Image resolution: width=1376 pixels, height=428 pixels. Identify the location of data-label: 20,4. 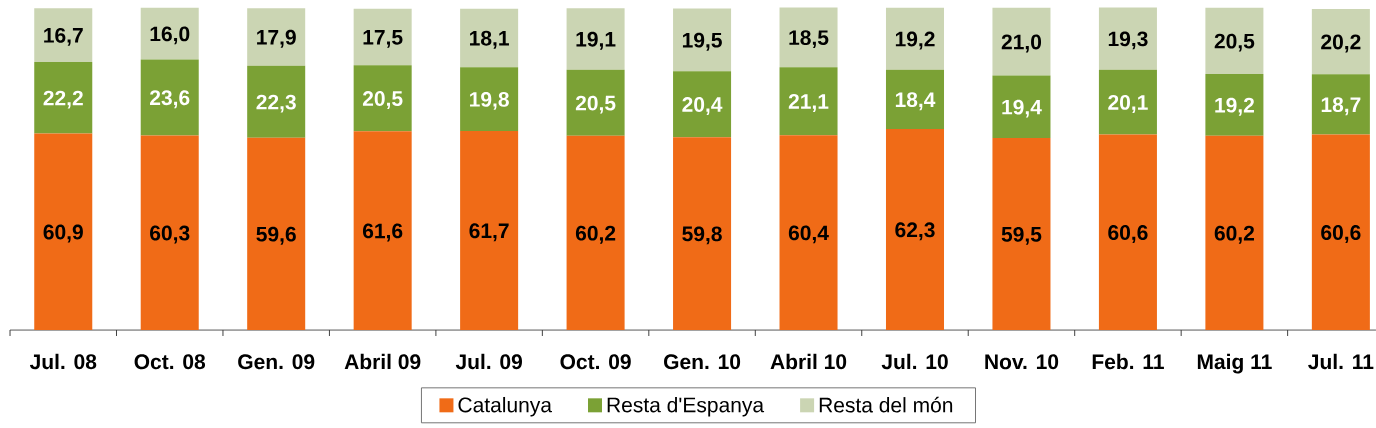
(702, 106).